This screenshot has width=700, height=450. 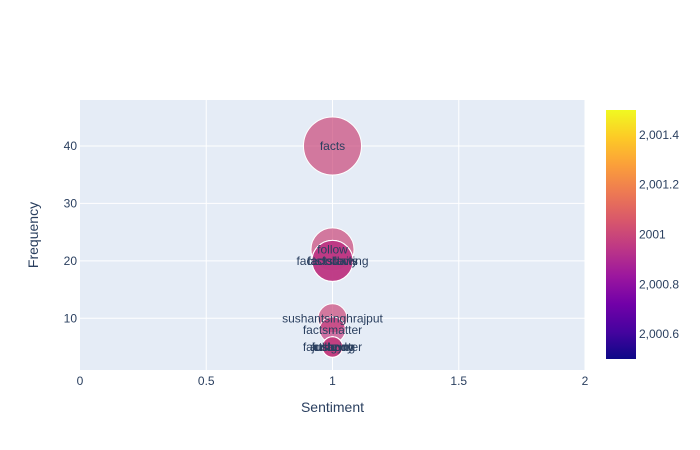 I want to click on x-tick-label: 1, so click(x=332, y=381).